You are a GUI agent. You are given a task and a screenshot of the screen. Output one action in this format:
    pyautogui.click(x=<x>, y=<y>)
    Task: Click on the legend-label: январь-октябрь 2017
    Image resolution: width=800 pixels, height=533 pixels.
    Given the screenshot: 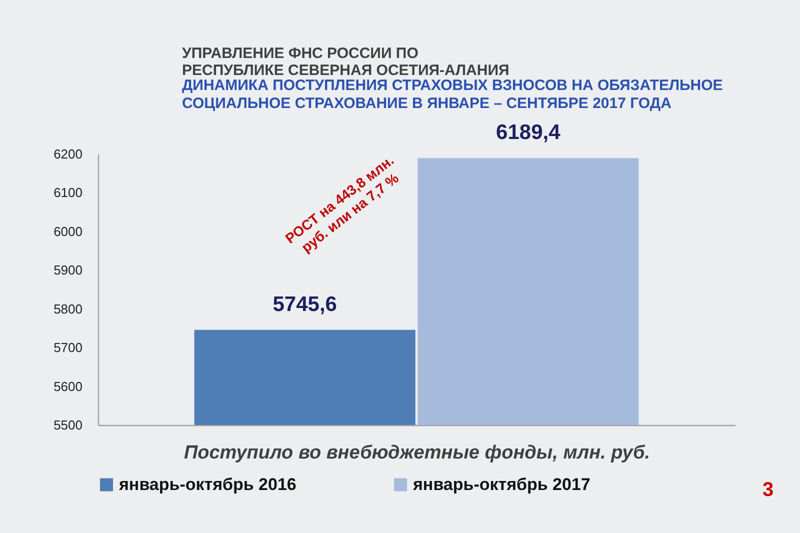 What is the action you would take?
    pyautogui.click(x=501, y=484)
    